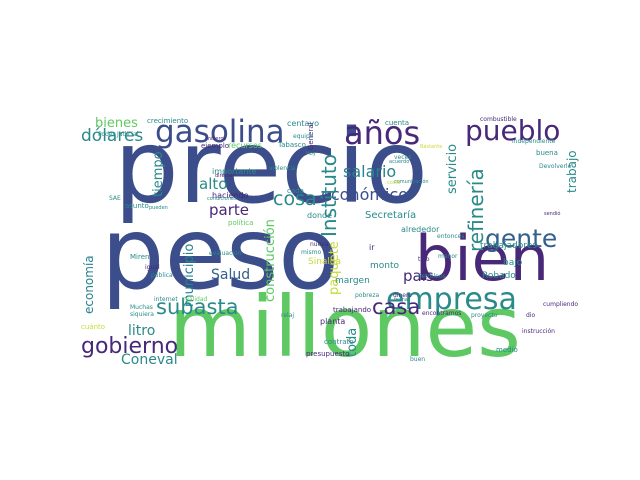 This screenshot has height=480, width=640. I want to click on word: subasta, so click(197, 307).